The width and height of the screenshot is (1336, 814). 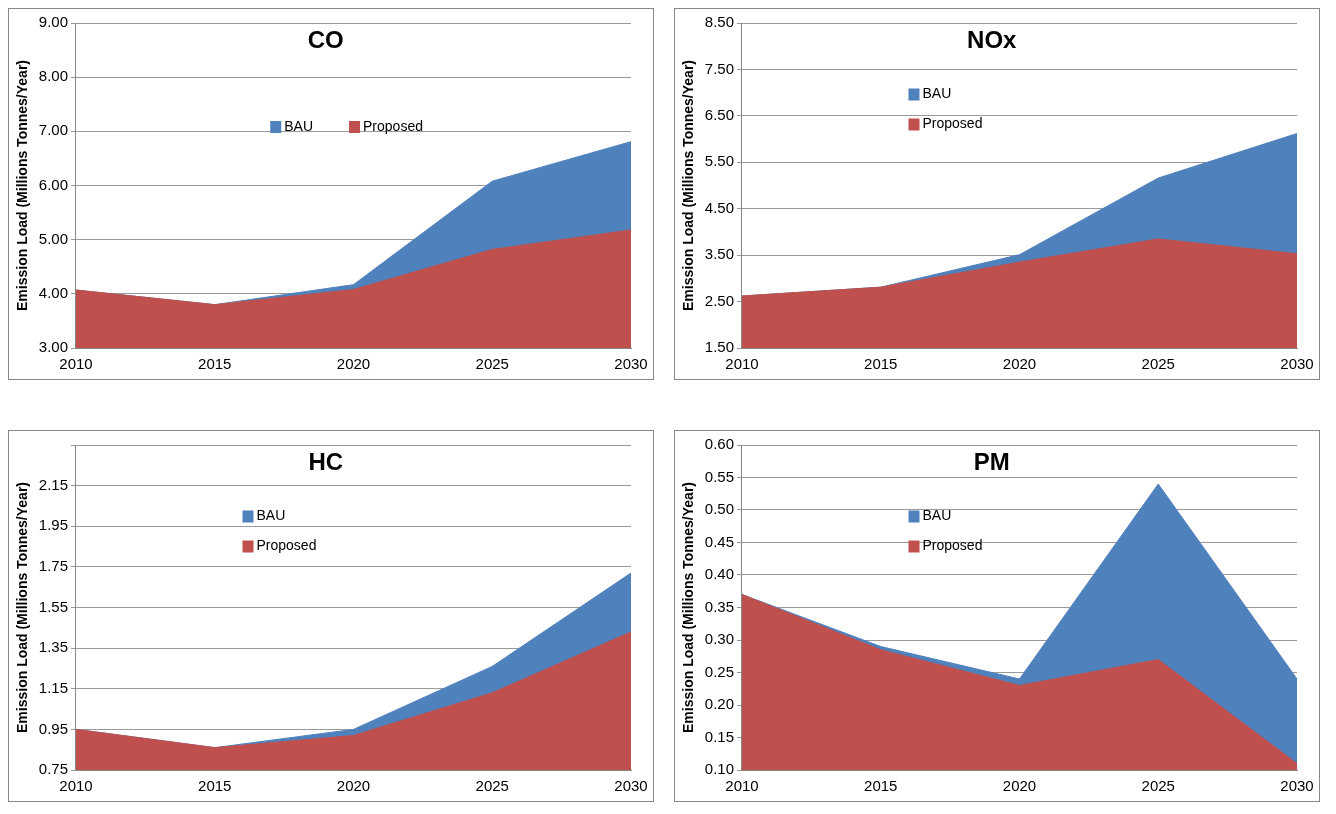 What do you see at coordinates (719, 207) in the screenshot?
I see `y-tick-label: 4.50` at bounding box center [719, 207].